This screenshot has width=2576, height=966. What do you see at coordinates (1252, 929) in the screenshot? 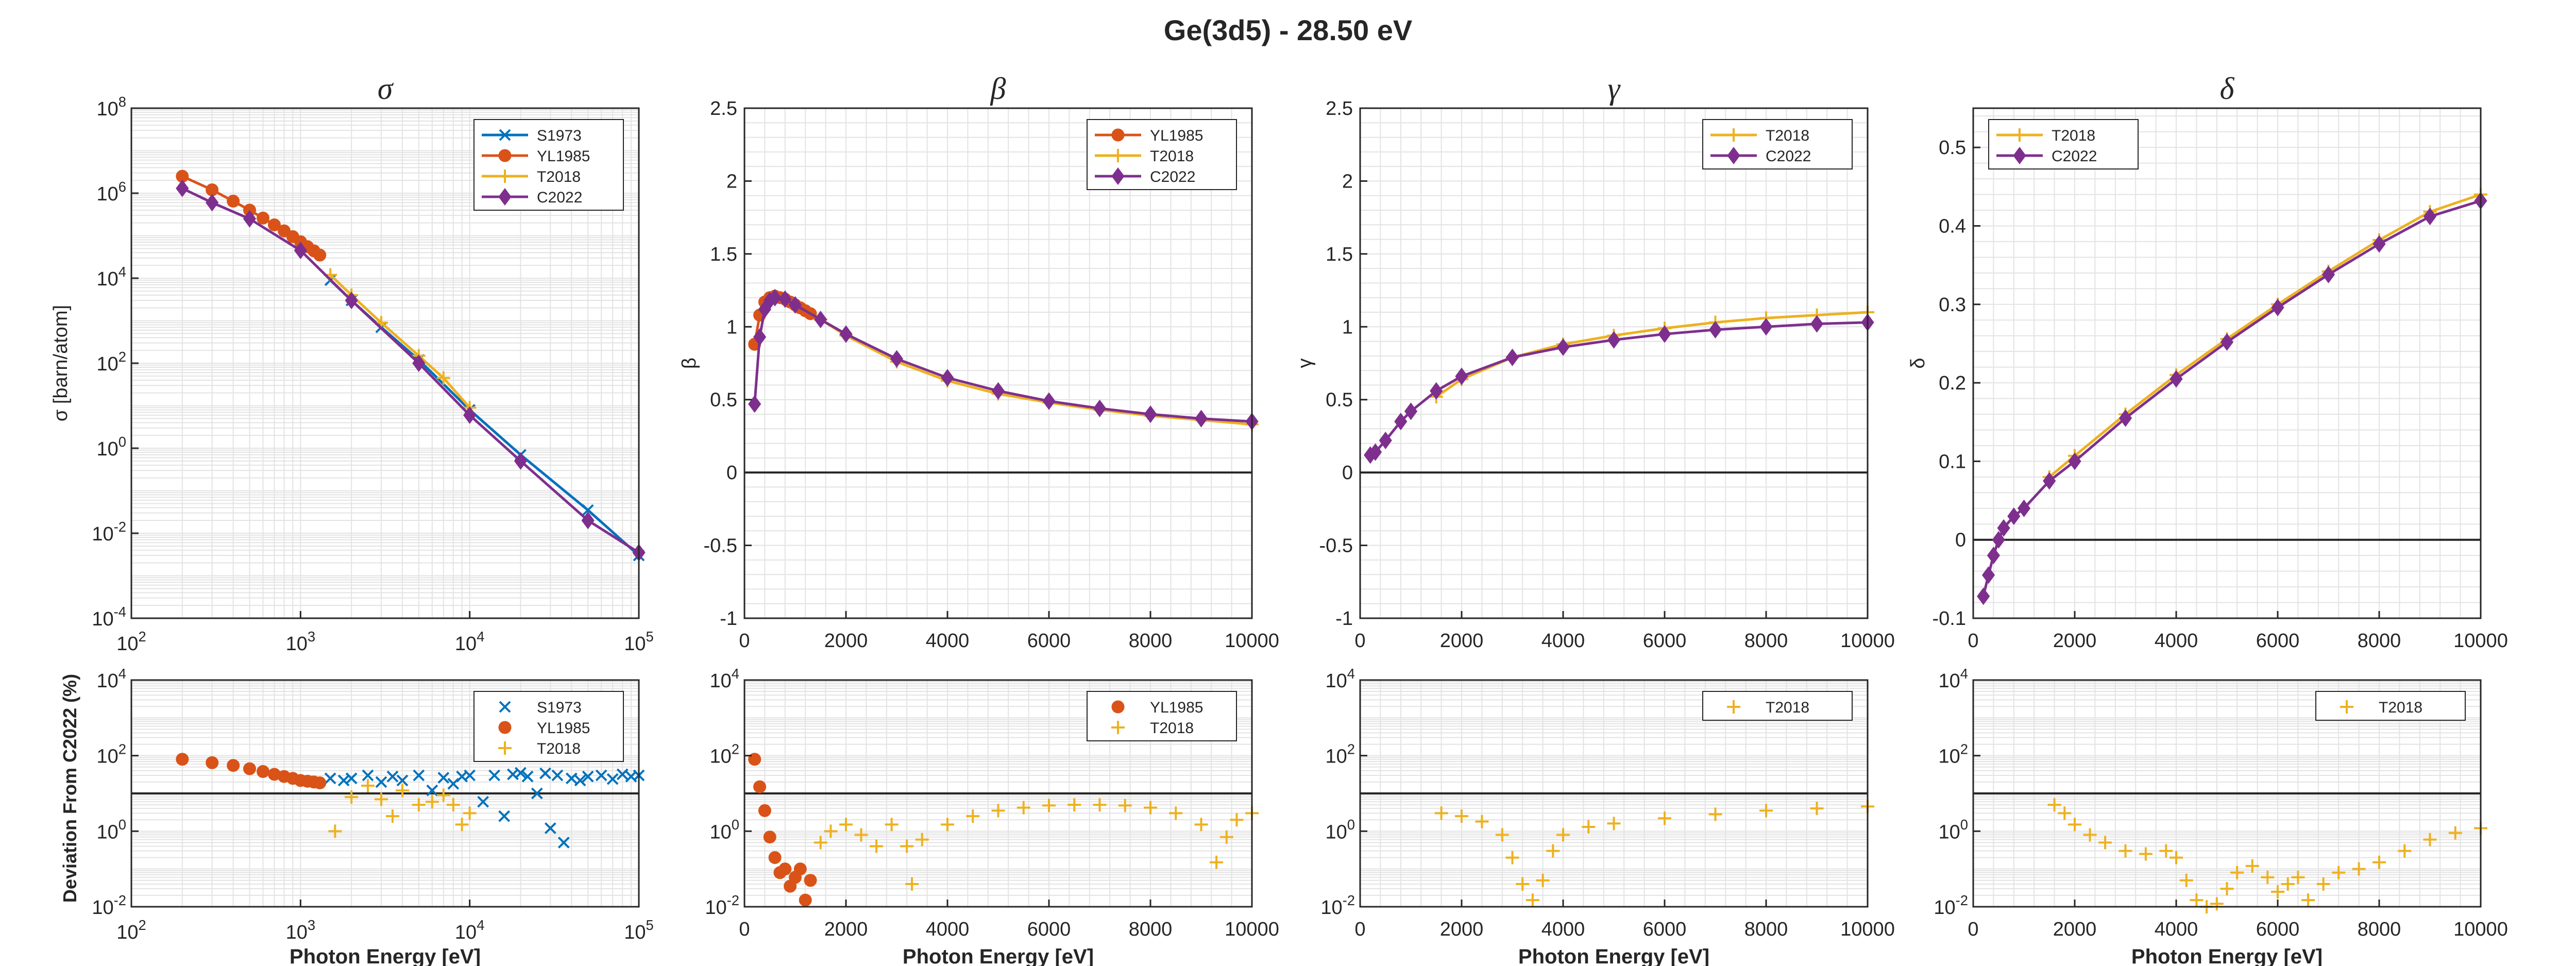
I see `x-tick-label: 10000` at bounding box center [1252, 929].